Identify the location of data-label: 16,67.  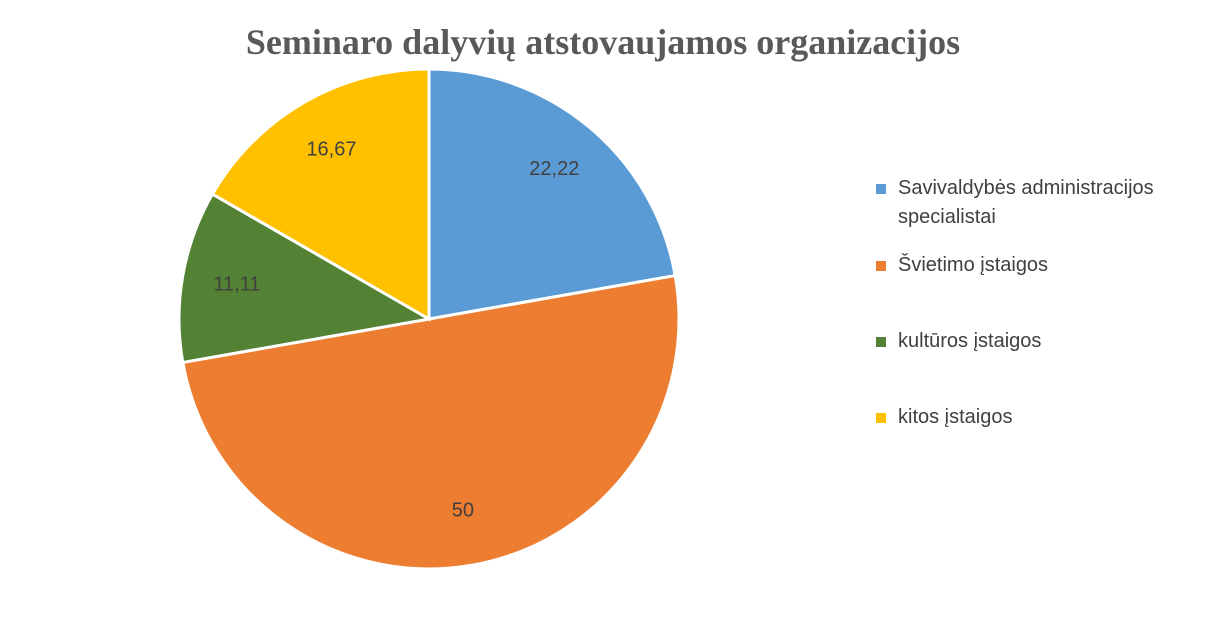
(331, 149).